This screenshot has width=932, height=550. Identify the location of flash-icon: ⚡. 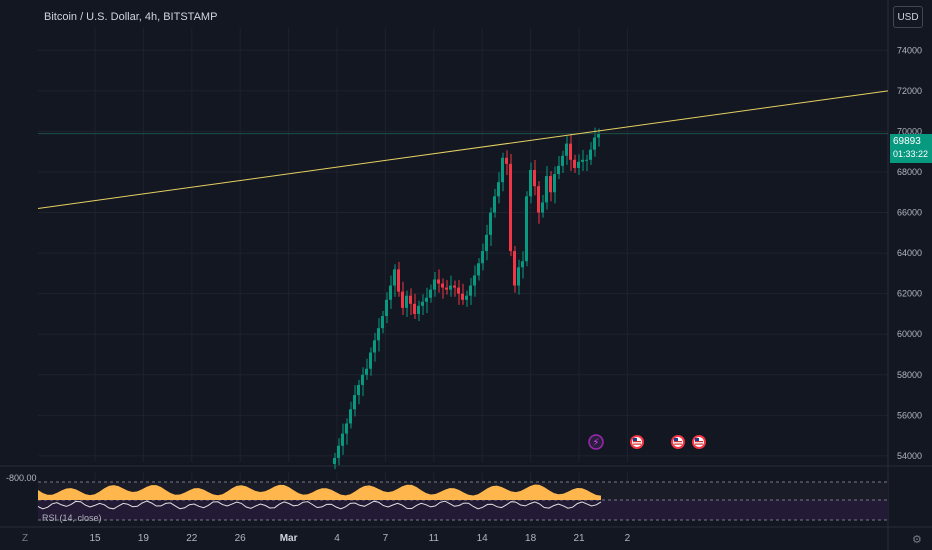
(596, 442).